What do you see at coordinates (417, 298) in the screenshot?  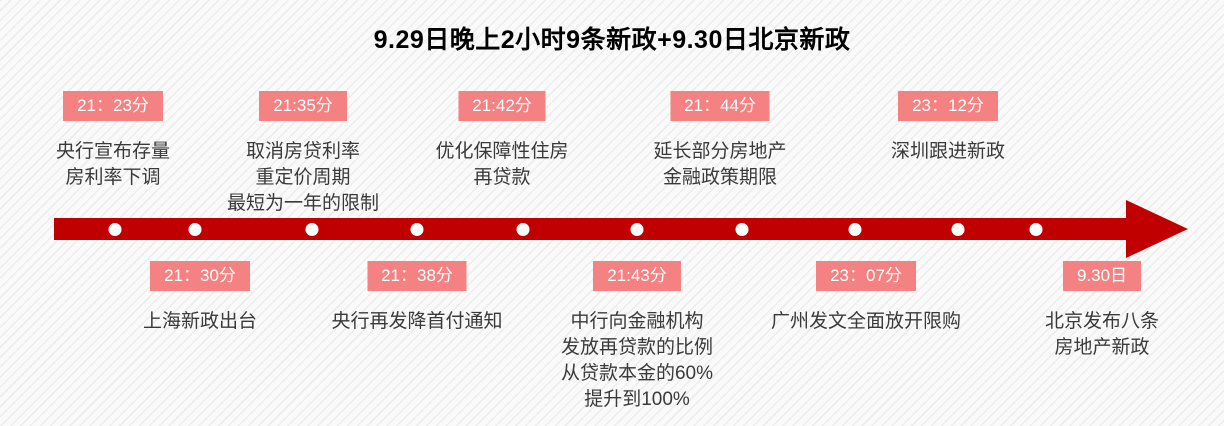 I see `timeline-event-bottom: 21：38分 央行再发降首付通知` at bounding box center [417, 298].